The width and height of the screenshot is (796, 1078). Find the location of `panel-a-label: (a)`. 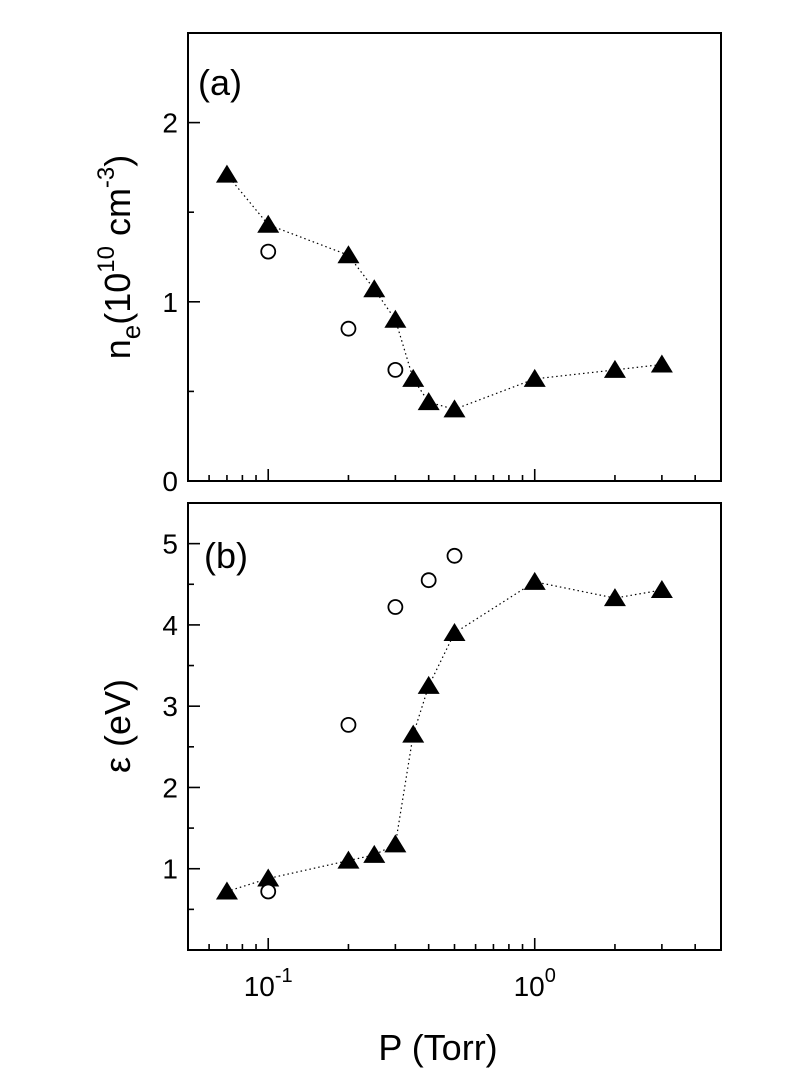

panel-a-label: (a) is located at coordinates (220, 82).